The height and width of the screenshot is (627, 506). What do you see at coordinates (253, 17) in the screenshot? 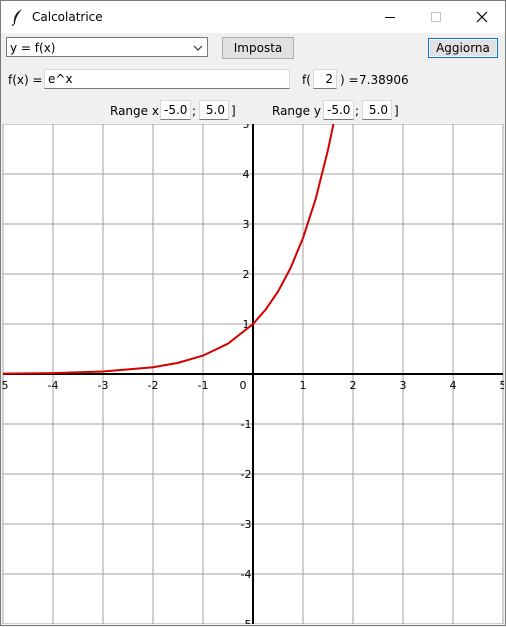
I see `title-bar: Calcolatrice` at bounding box center [253, 17].